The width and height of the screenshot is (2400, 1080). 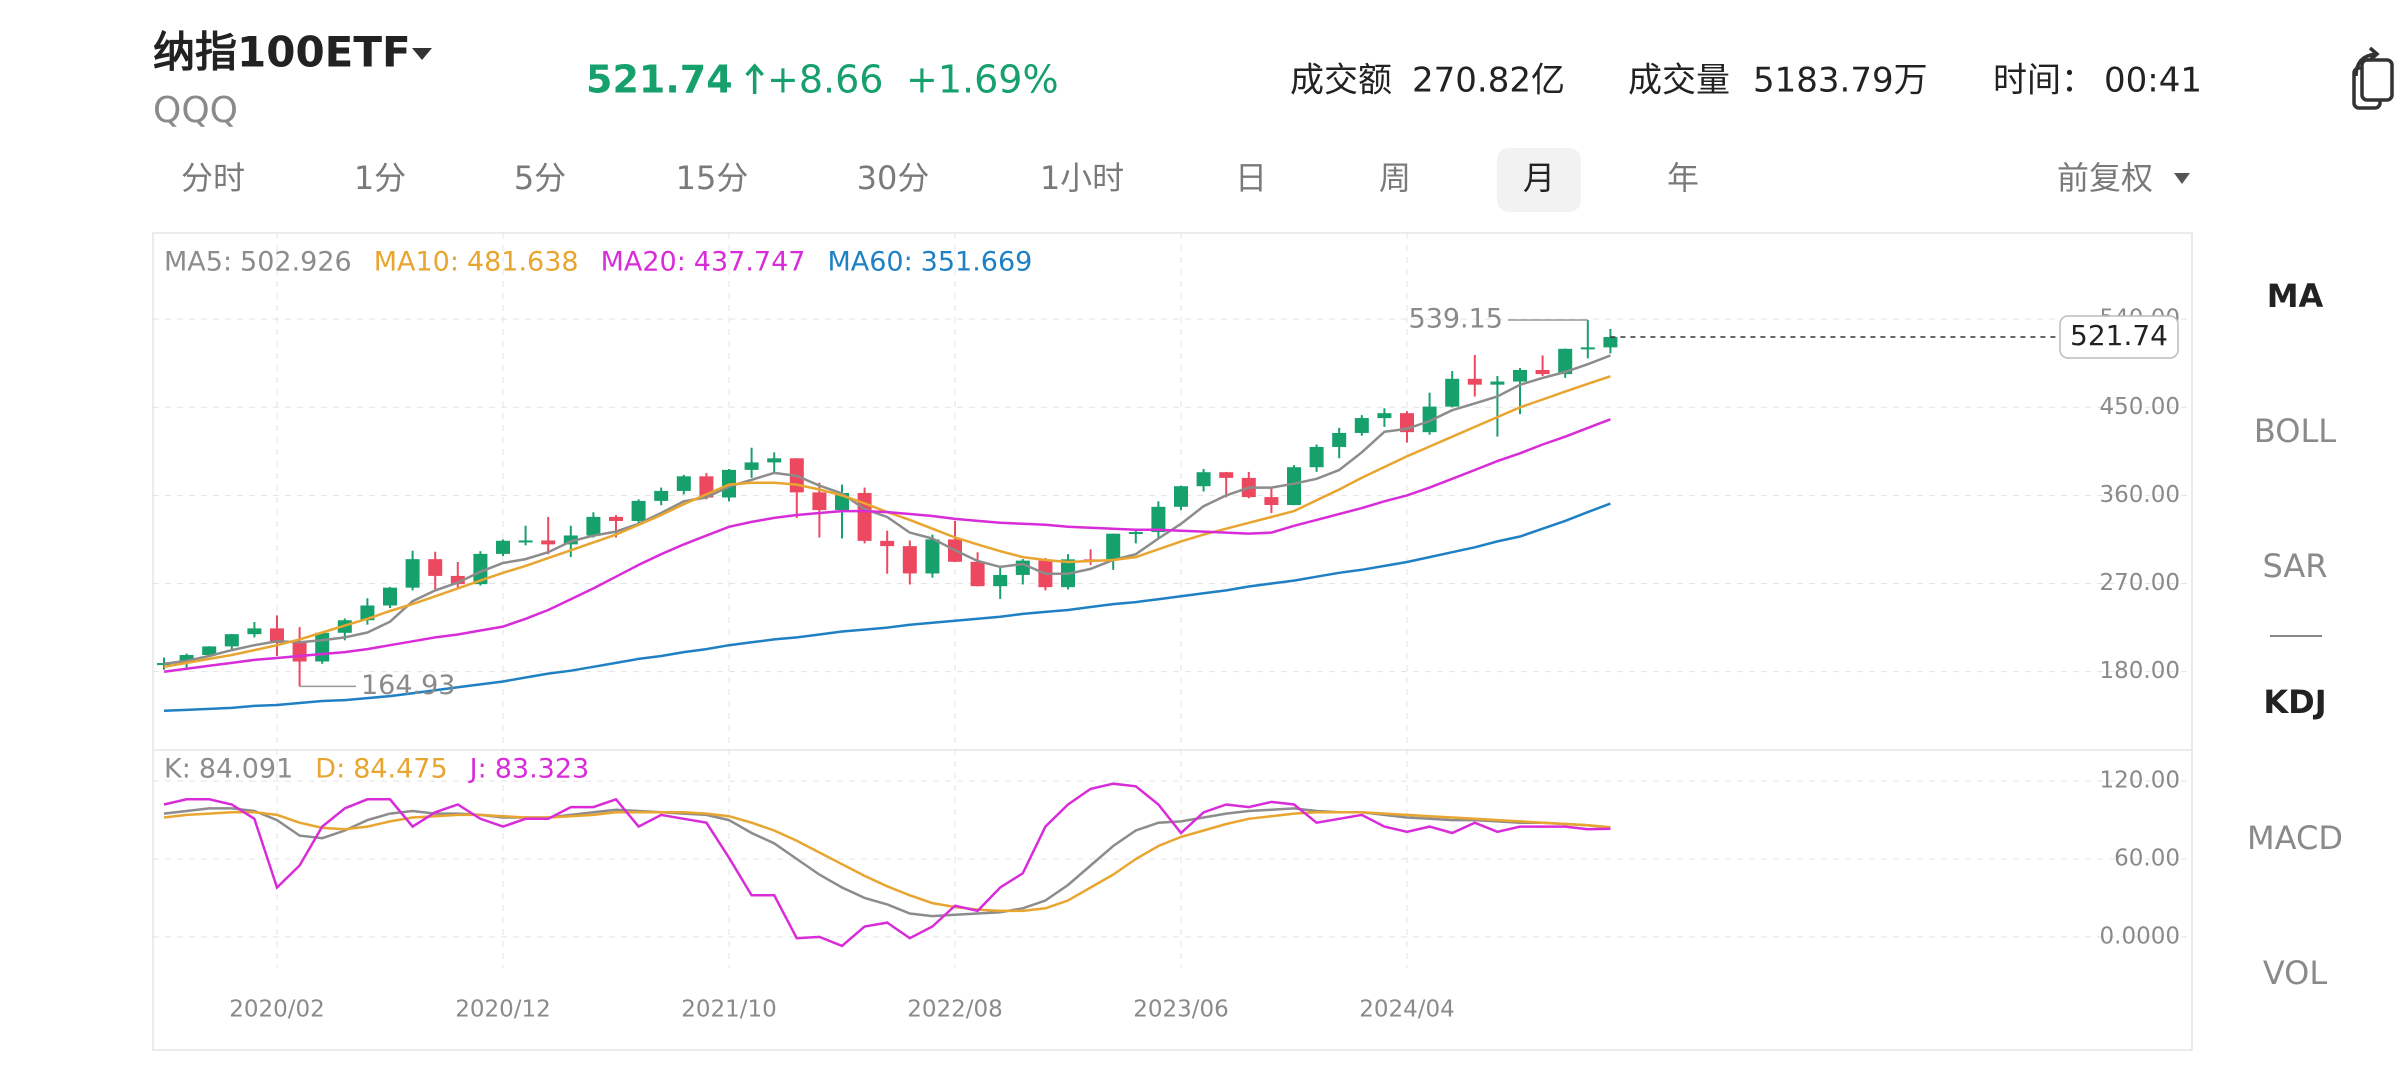 I want to click on low-label: 164.93, so click(x=408, y=685).